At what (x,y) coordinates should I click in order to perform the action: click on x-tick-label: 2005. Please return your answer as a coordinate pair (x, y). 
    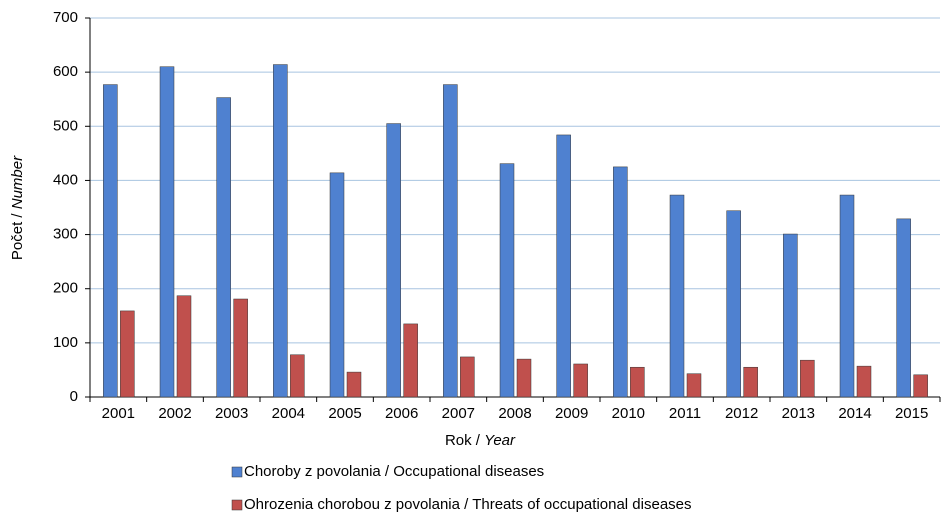
    Looking at the image, I should click on (344, 413).